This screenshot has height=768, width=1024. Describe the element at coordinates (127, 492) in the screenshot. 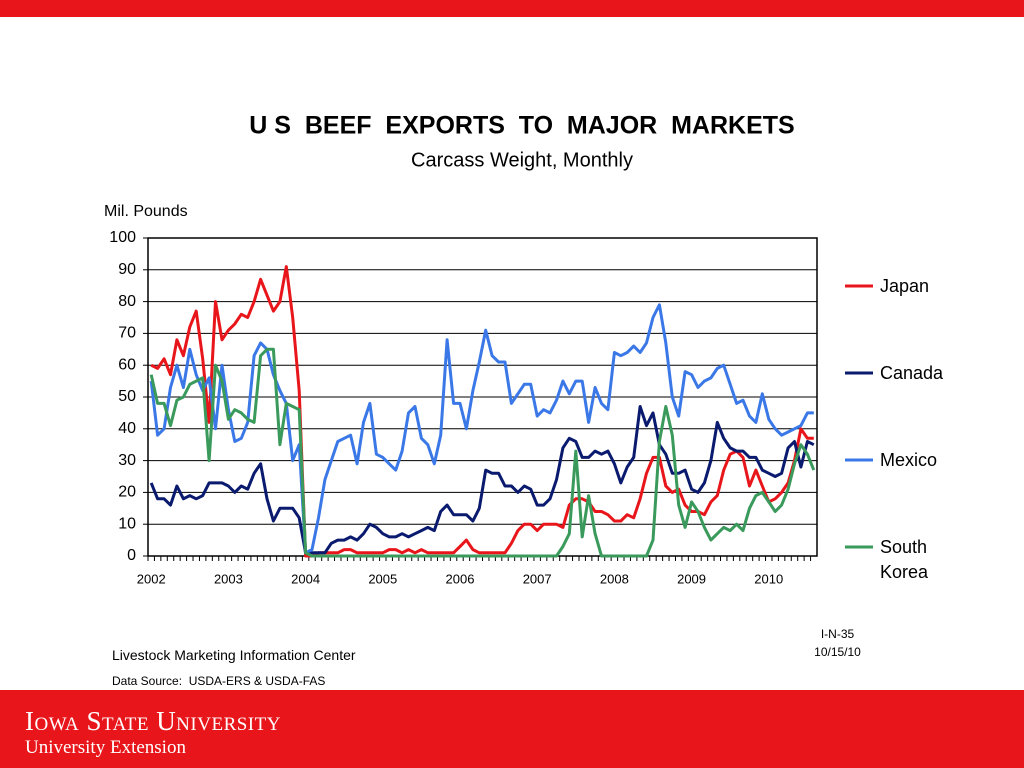

I see `y-tick-label: 20` at that location.